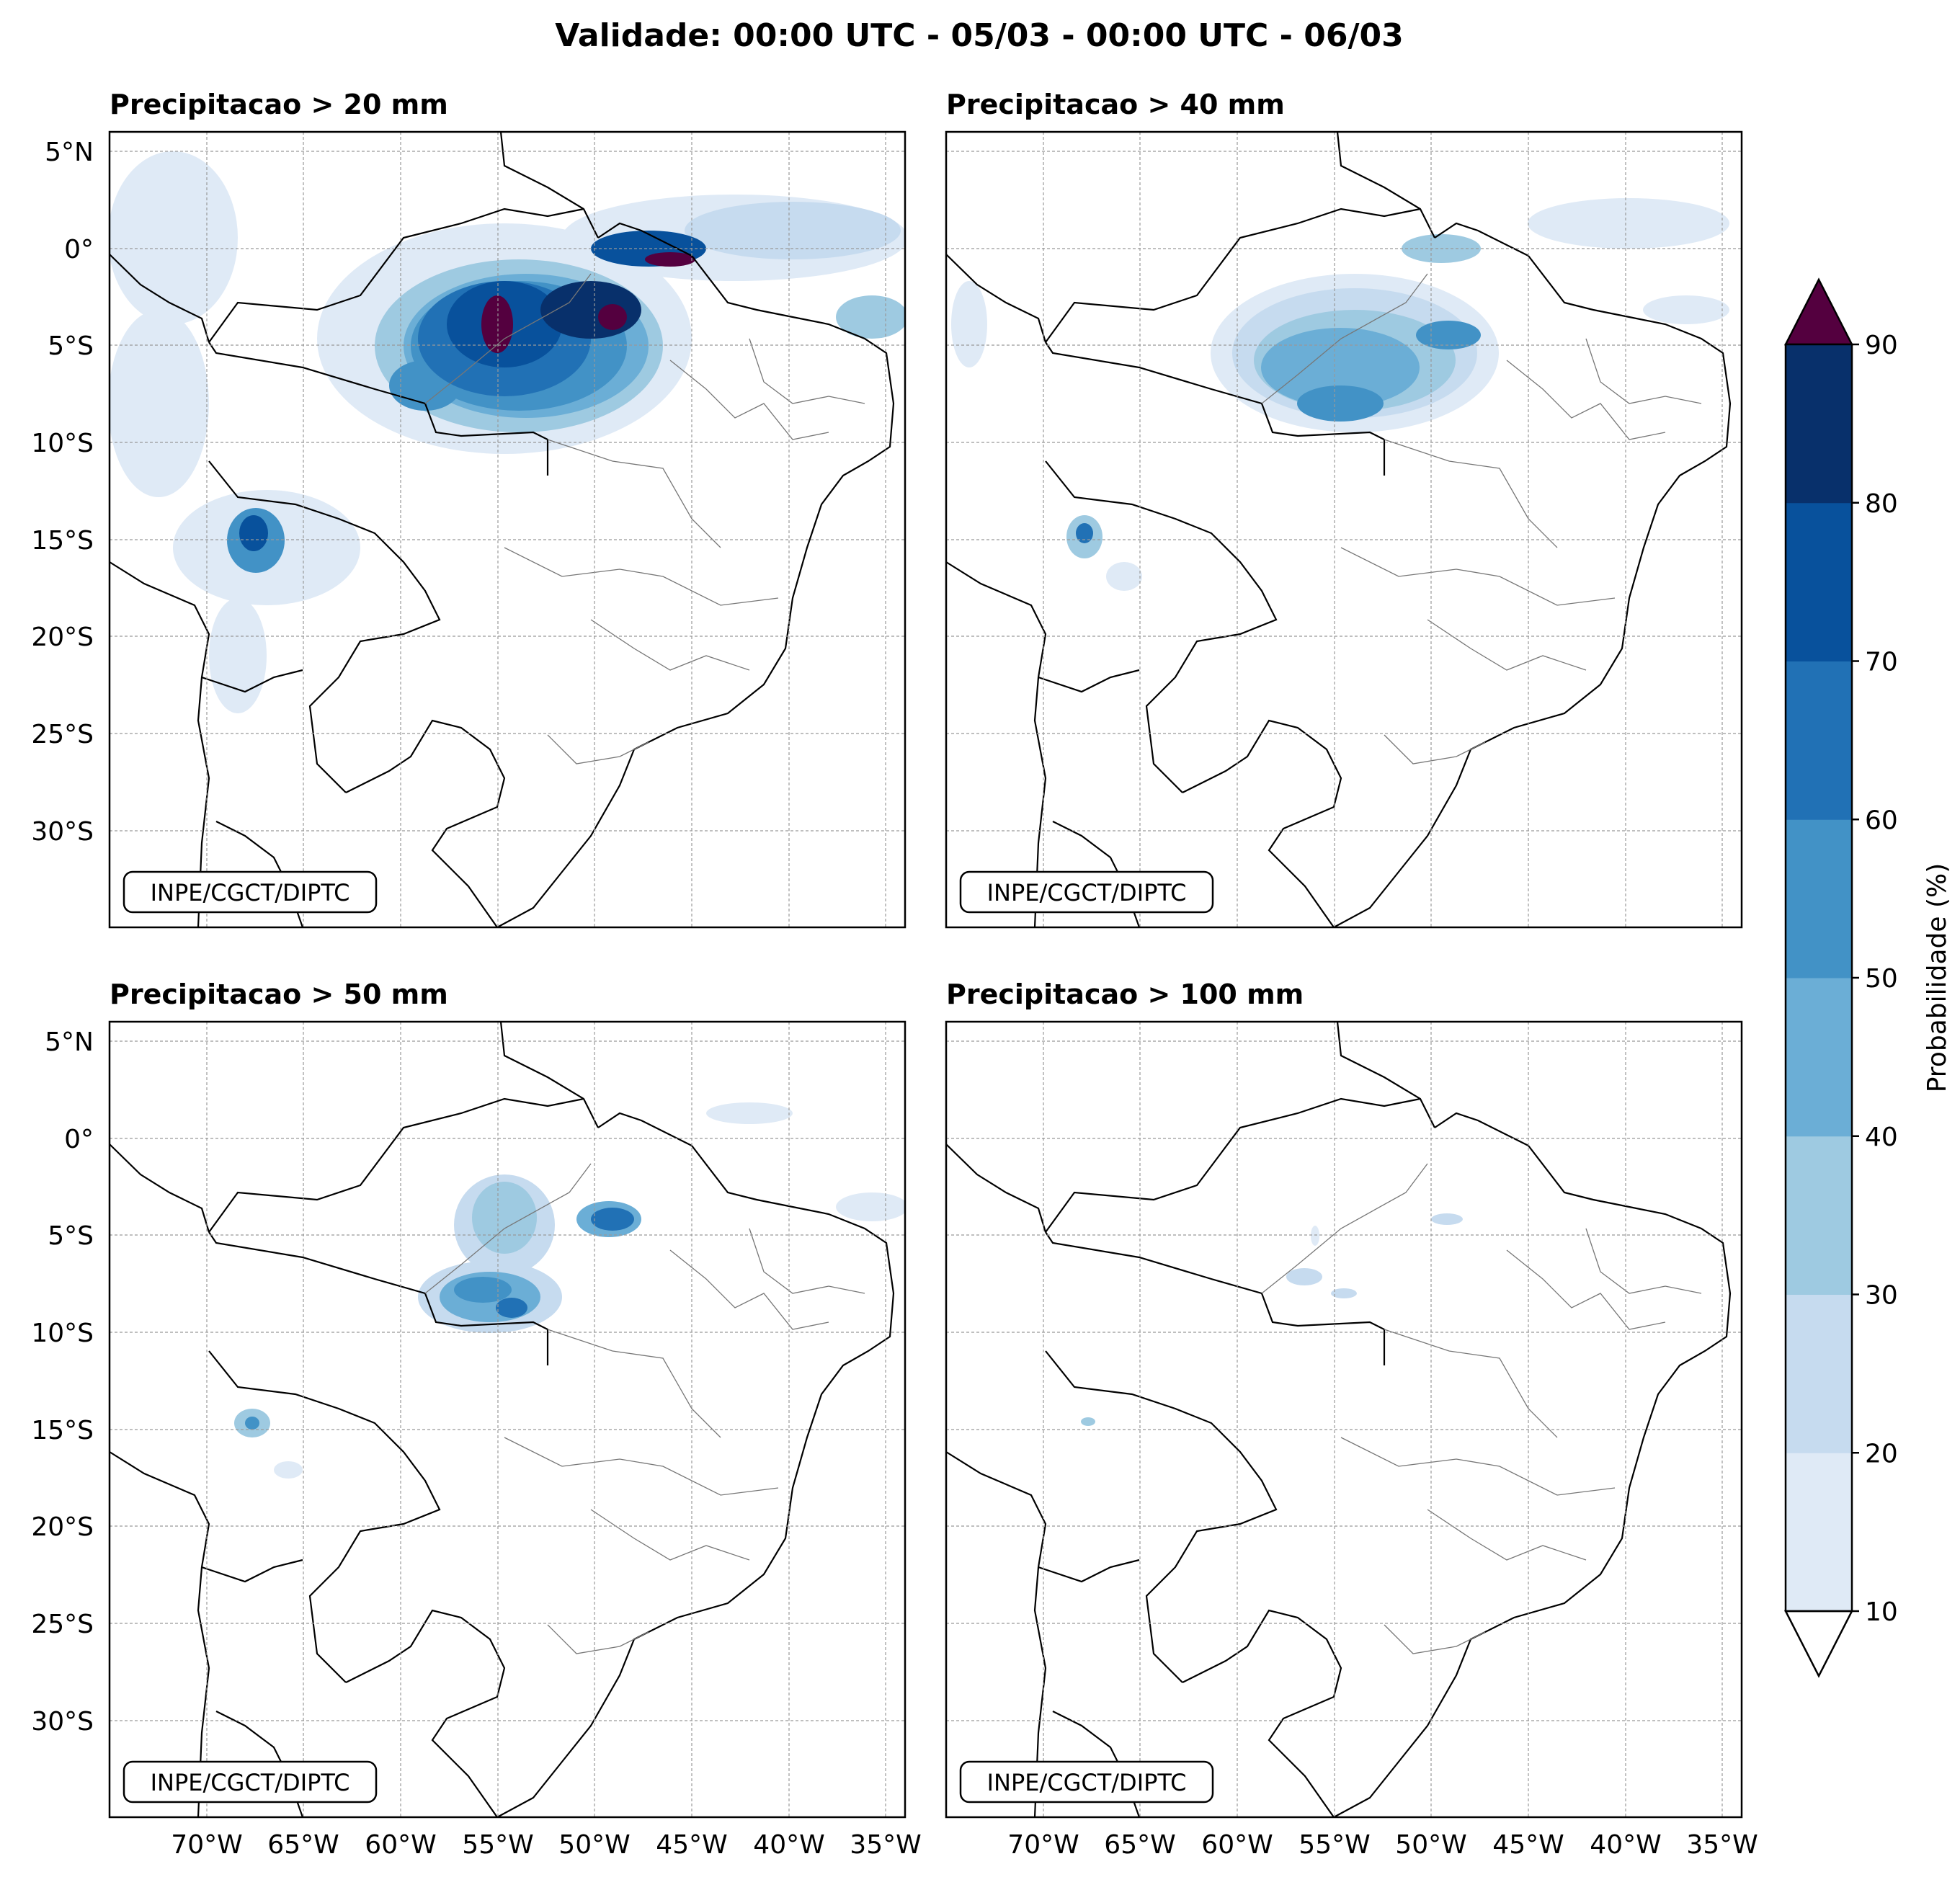  Describe the element at coordinates (1937, 978) in the screenshot. I see `colorbar-label: Probabilidade (%)` at that location.